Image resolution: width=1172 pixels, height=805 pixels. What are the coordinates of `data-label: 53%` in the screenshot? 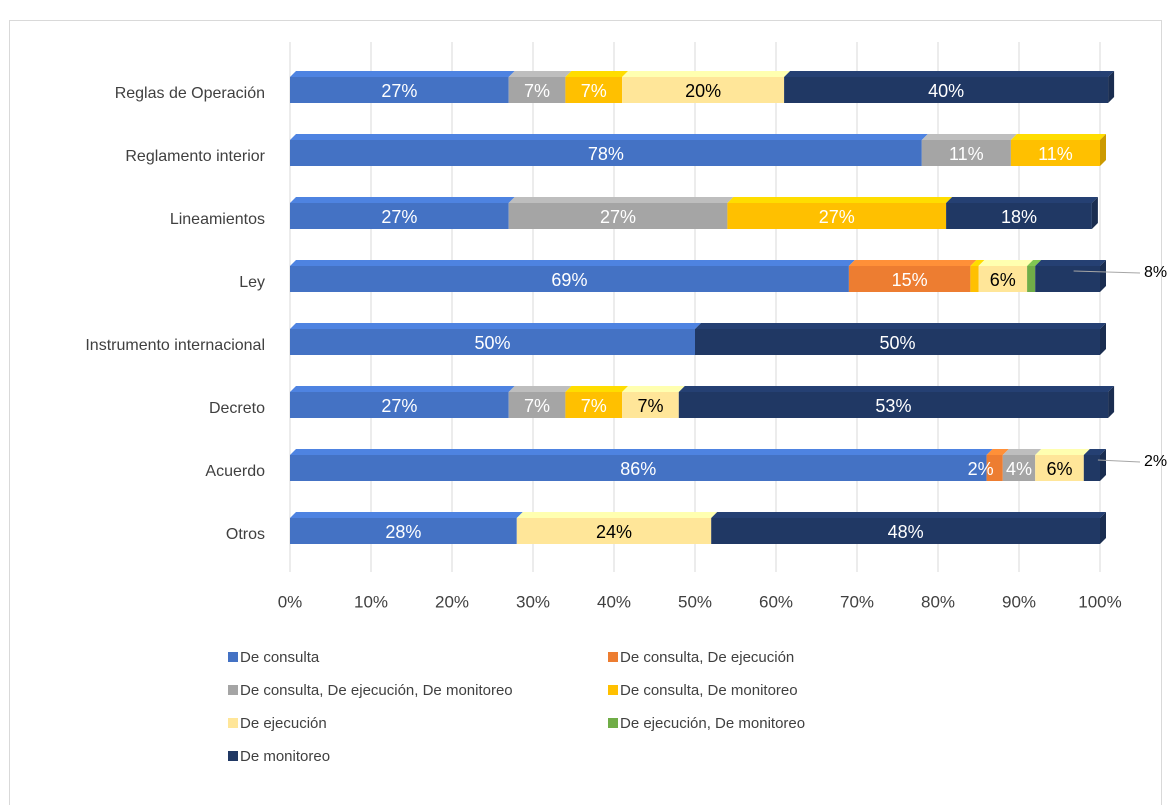 It's located at (893, 406).